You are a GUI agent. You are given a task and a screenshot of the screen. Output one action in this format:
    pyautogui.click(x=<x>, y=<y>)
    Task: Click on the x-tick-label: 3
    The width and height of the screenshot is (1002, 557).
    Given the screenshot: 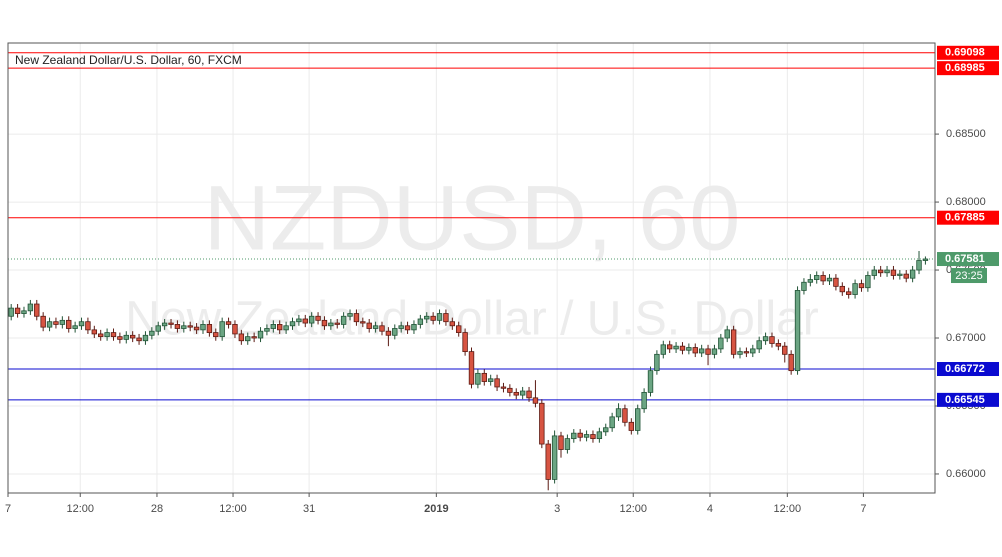 What is the action you would take?
    pyautogui.click(x=557, y=509)
    